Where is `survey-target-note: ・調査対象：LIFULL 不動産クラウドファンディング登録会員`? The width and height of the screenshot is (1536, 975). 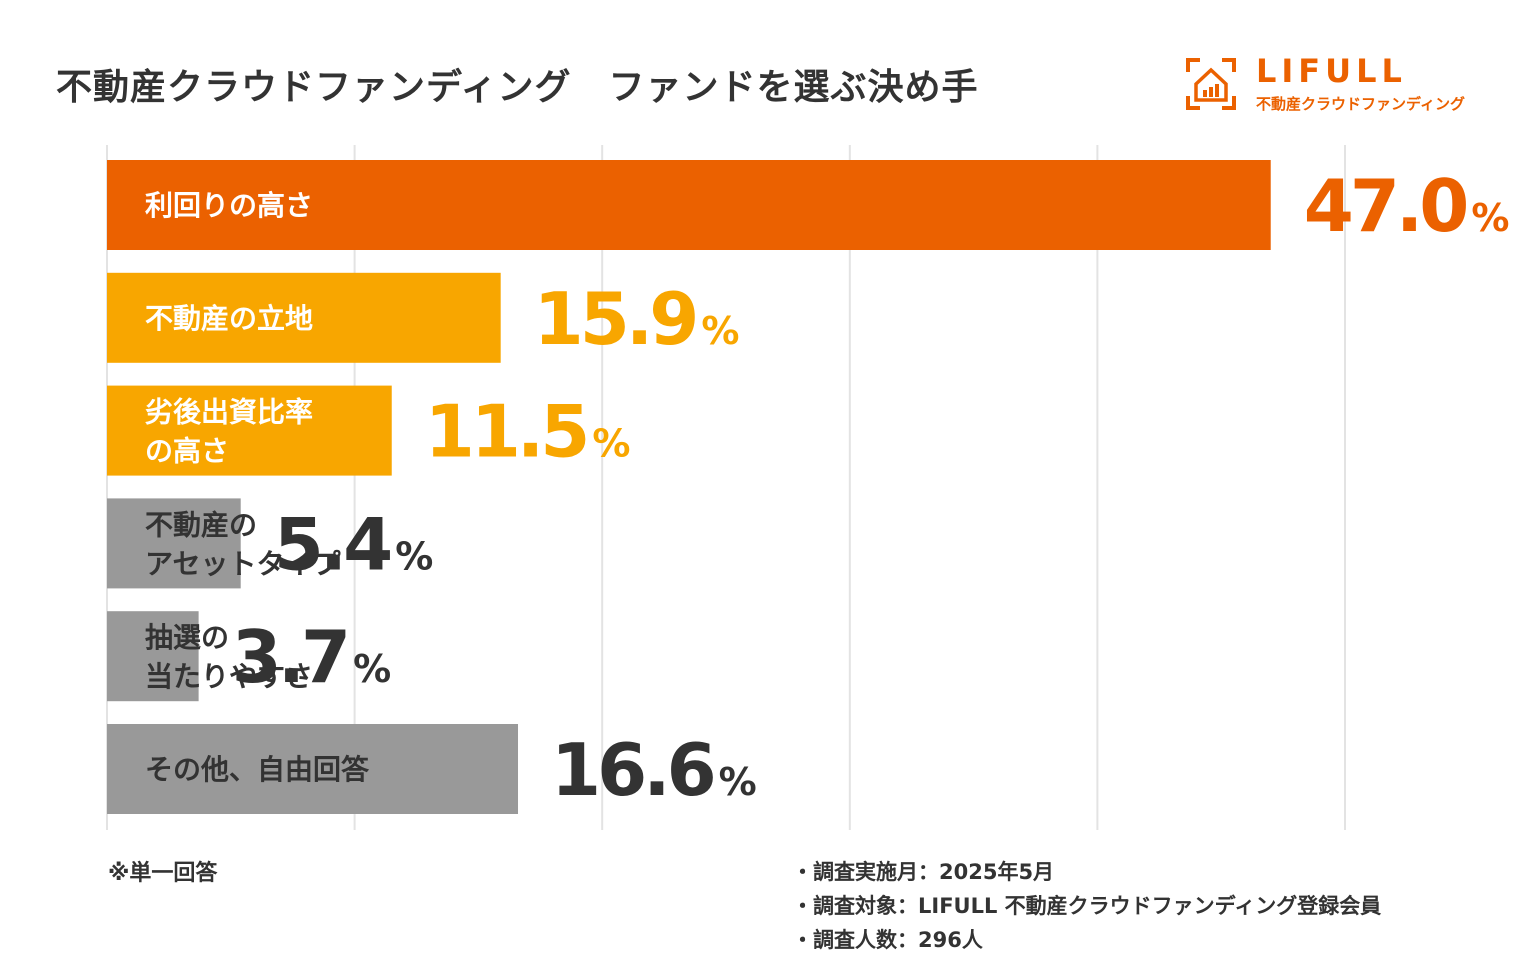 survey-target-note: ・調査対象：LIFULL 不動産クラウドファンディング登録会員 is located at coordinates (1087, 906).